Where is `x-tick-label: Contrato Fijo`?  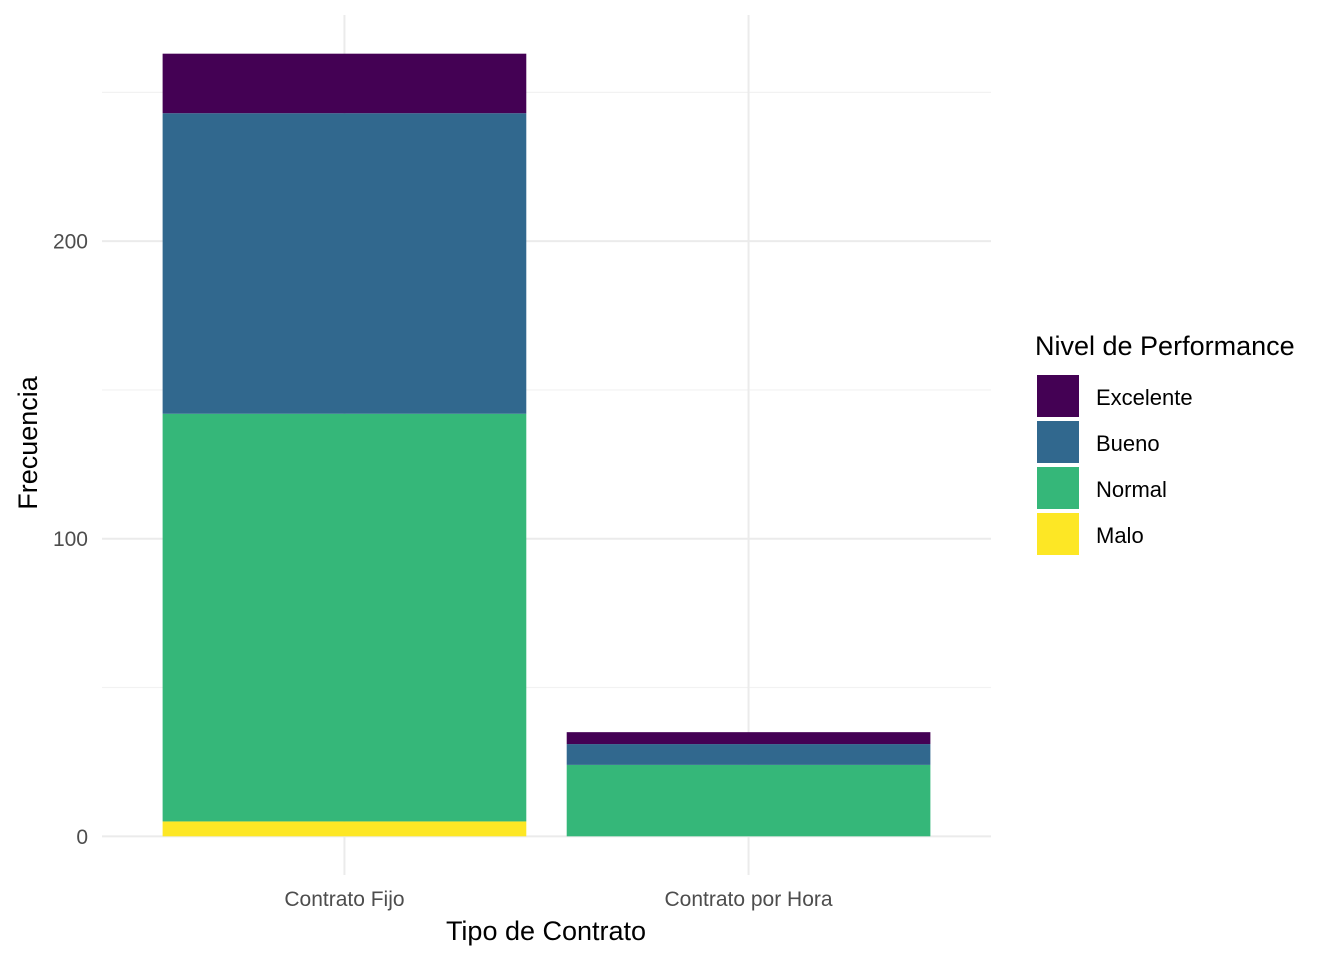
x-tick-label: Contrato Fijo is located at coordinates (344, 899).